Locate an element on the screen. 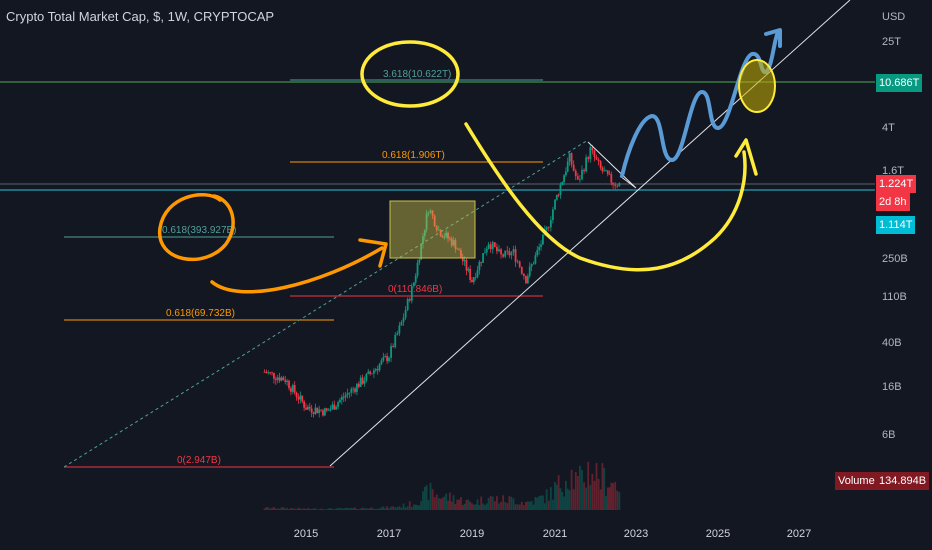 This screenshot has height=550, width=932. fib-label-5: 0.618(69.732B) is located at coordinates (200, 313).